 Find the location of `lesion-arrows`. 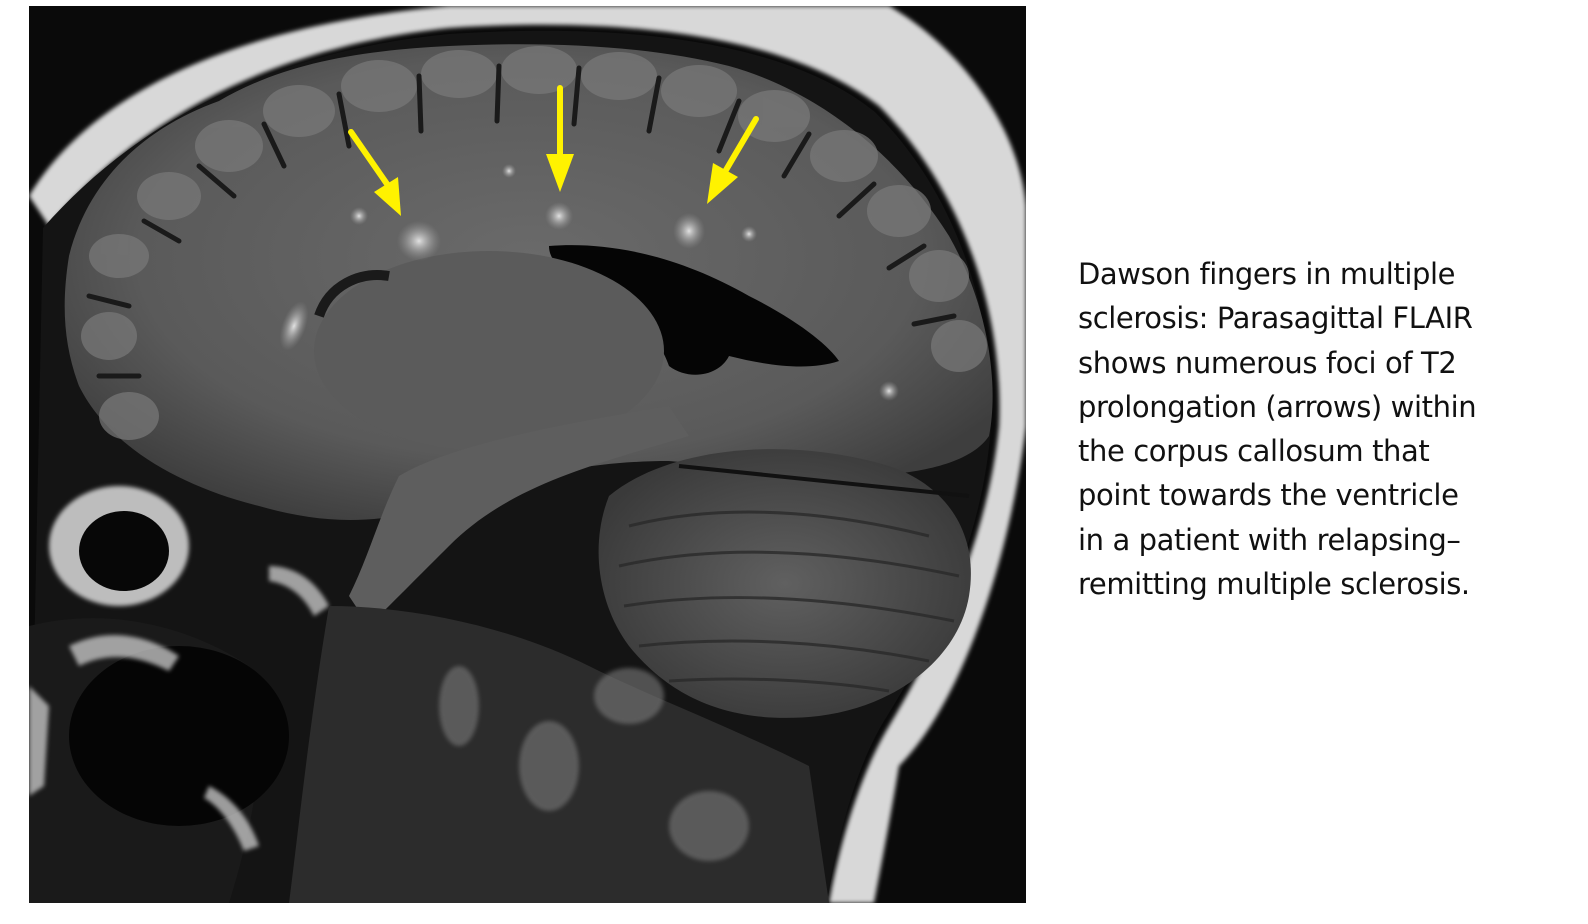

lesion-arrows is located at coordinates (553, 150).